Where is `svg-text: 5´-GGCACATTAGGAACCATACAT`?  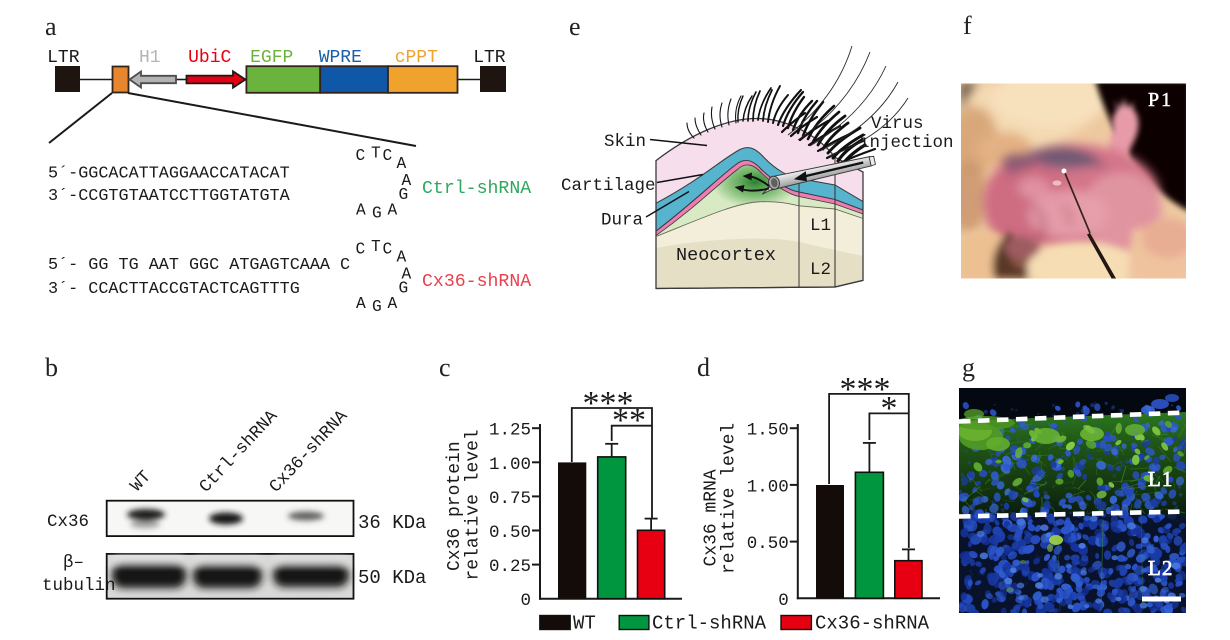 svg-text: 5´-GGCACATTAGGAACCATACAT is located at coordinates (169, 174).